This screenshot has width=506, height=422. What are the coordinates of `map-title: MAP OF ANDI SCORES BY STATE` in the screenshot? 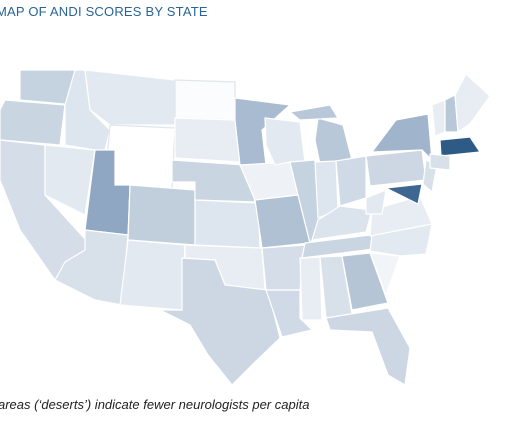 It's located at (104, 11).